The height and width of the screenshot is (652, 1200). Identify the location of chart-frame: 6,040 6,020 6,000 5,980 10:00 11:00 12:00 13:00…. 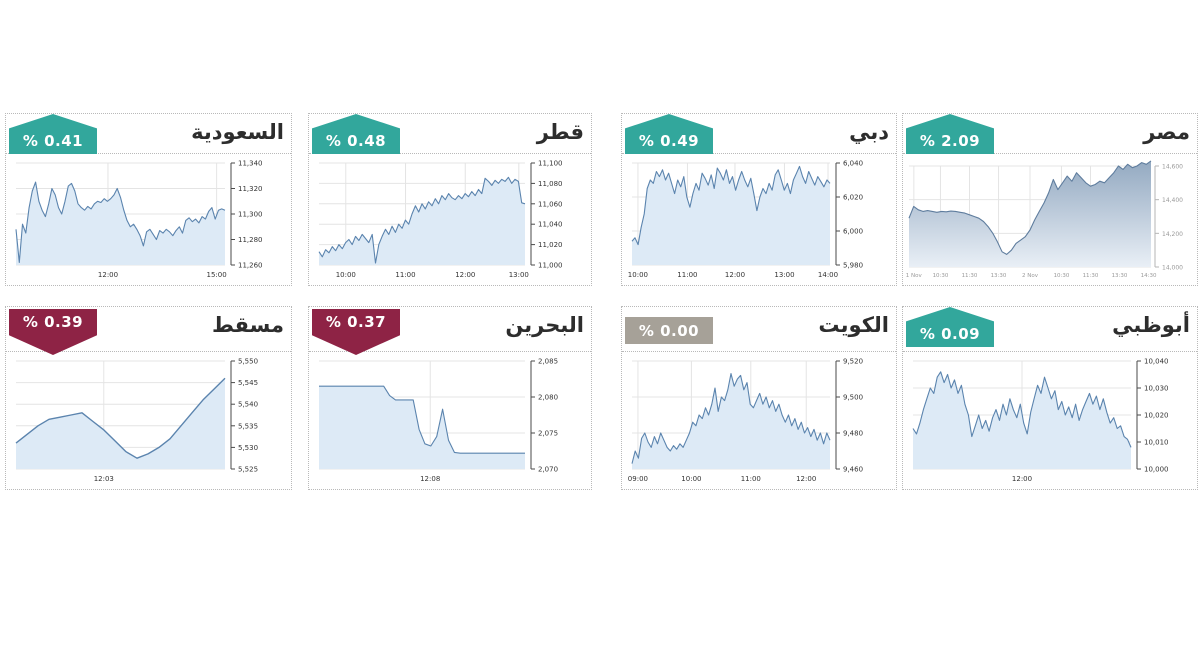
(759, 219).